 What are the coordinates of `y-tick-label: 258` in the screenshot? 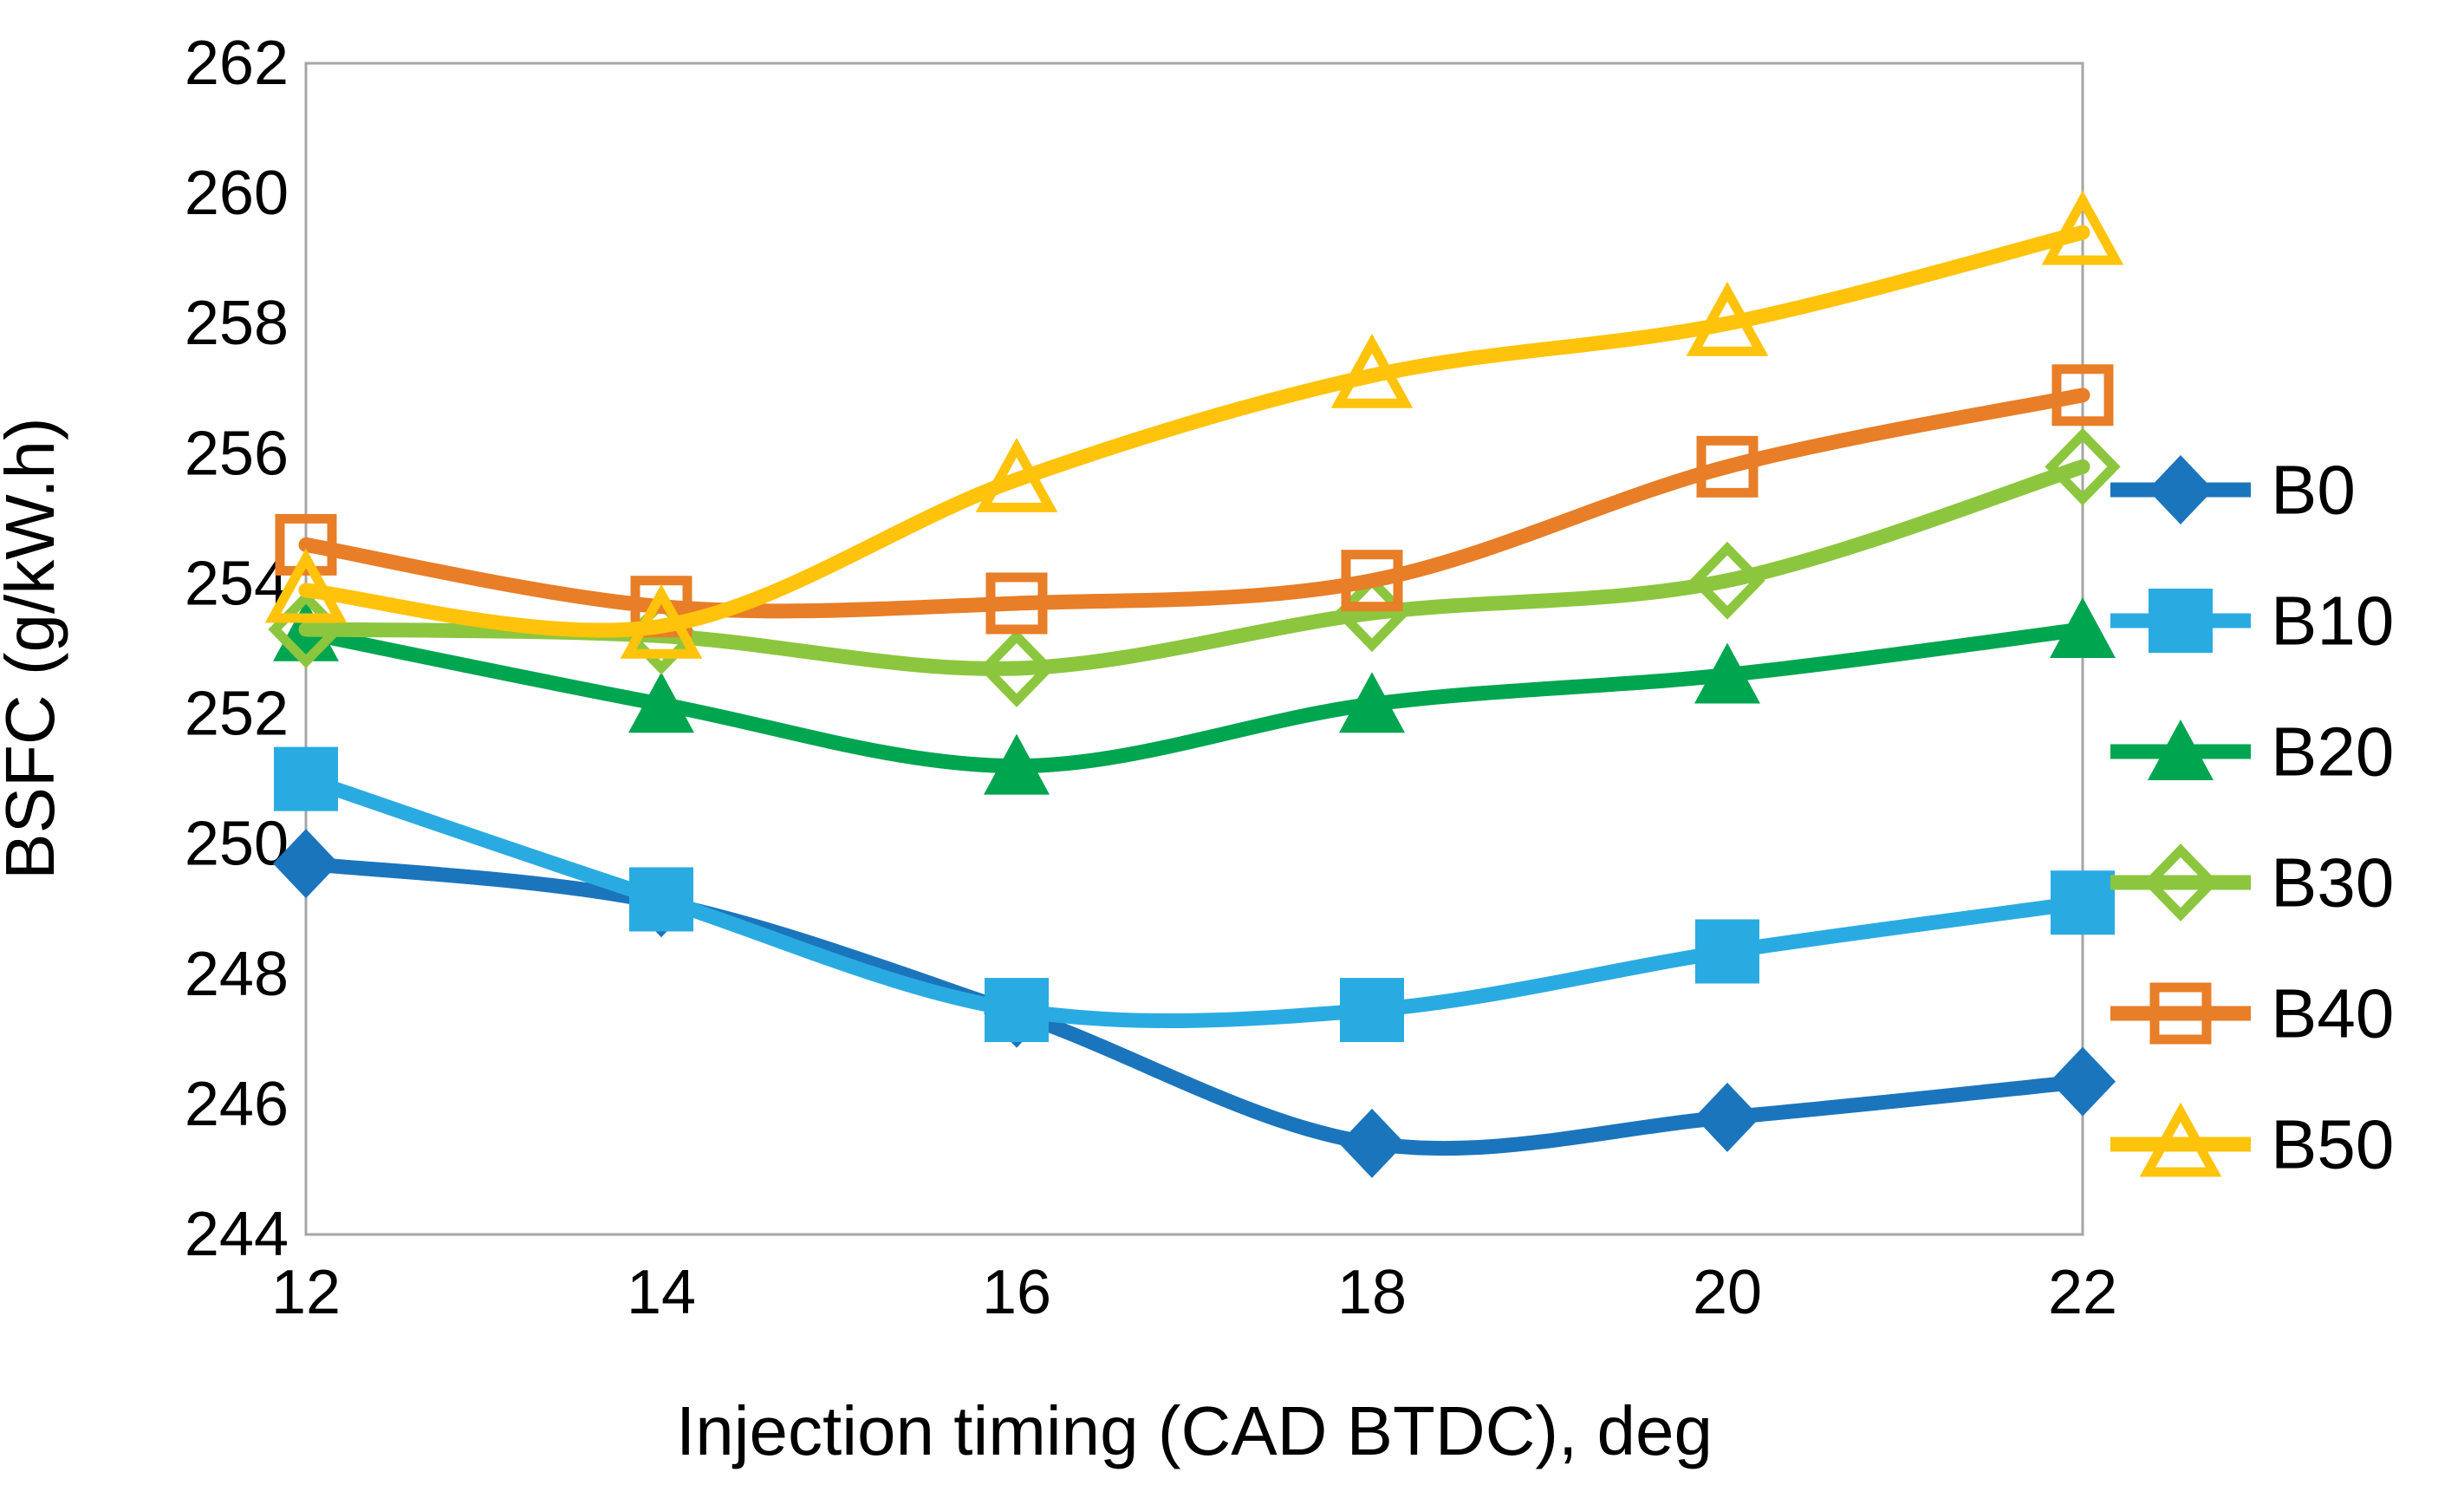 It's located at (237, 324).